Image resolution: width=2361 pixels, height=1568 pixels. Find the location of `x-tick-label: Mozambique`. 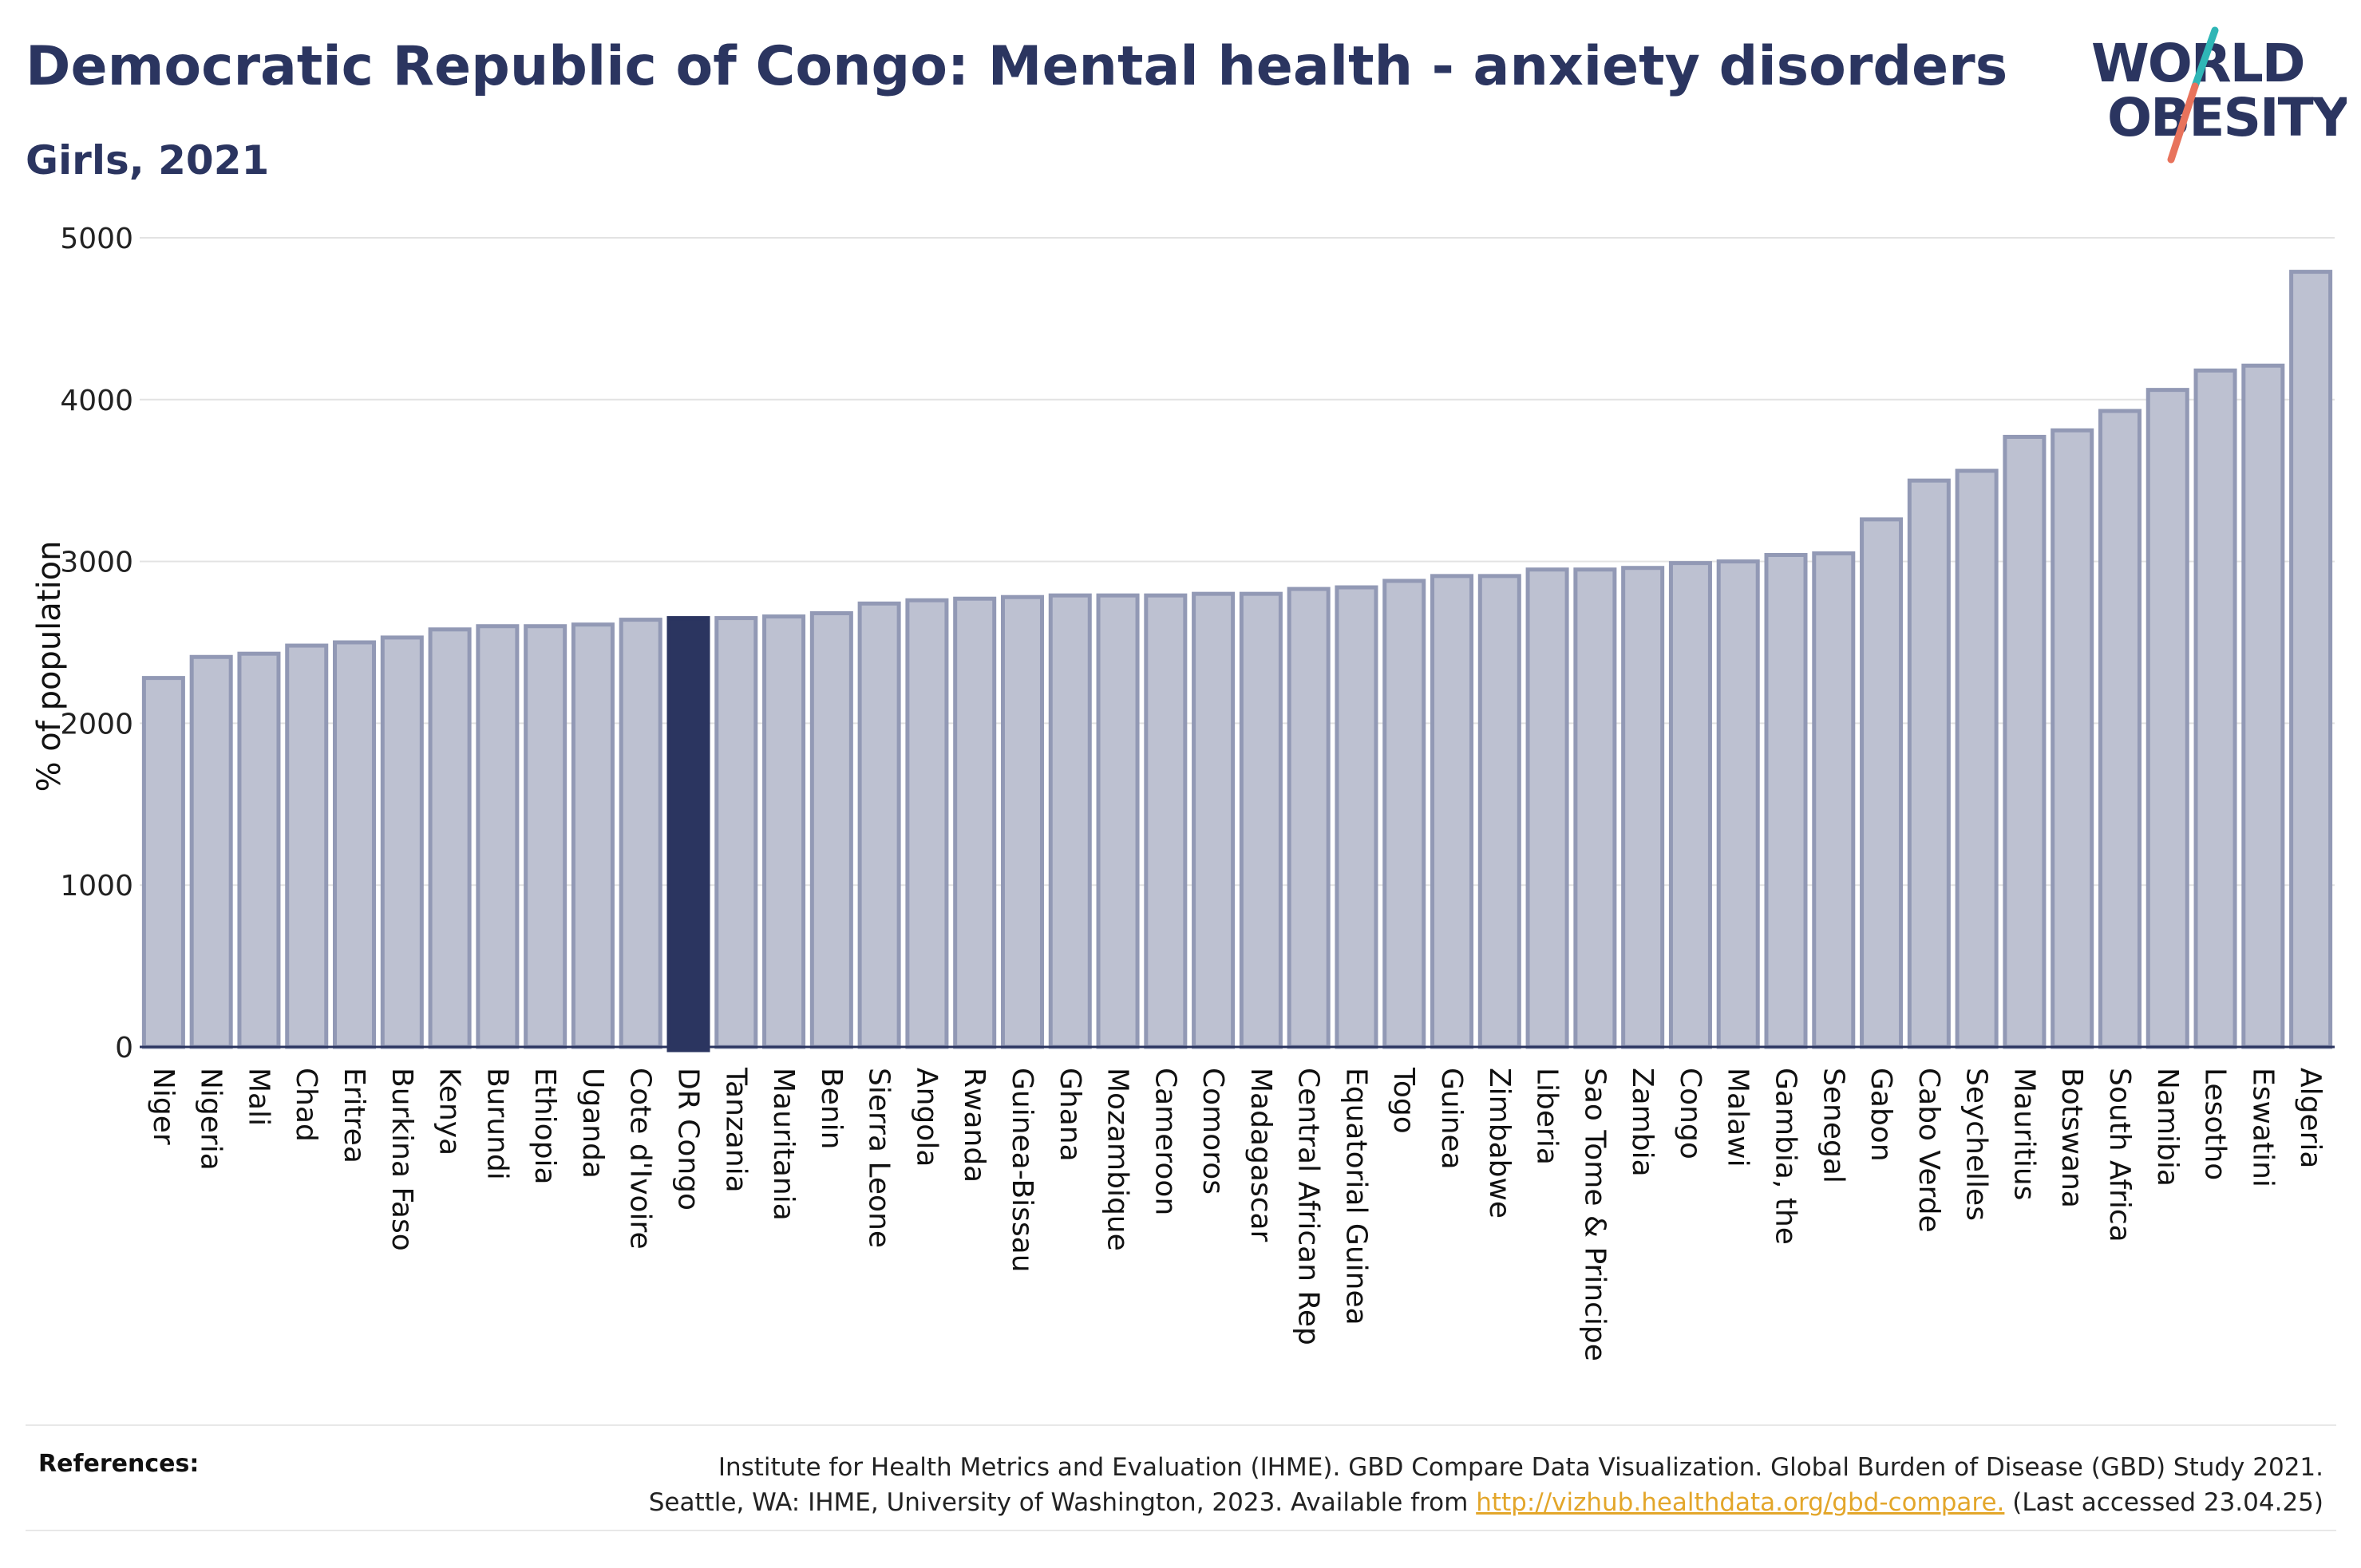

x-tick-label: Mozambique is located at coordinates (1117, 1159).